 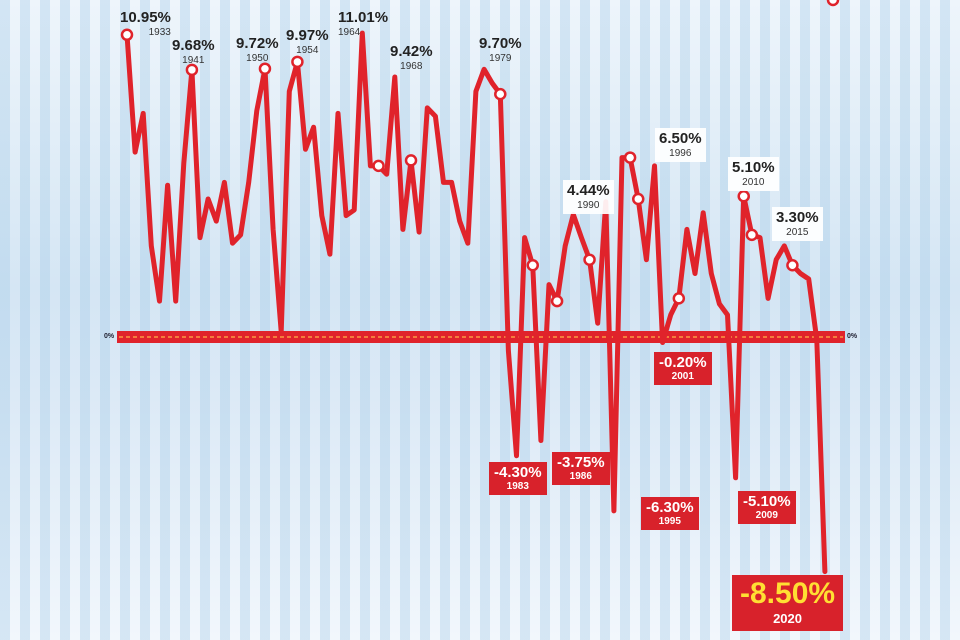 What do you see at coordinates (753, 182) in the screenshot?
I see `annotation-year: 2010` at bounding box center [753, 182].